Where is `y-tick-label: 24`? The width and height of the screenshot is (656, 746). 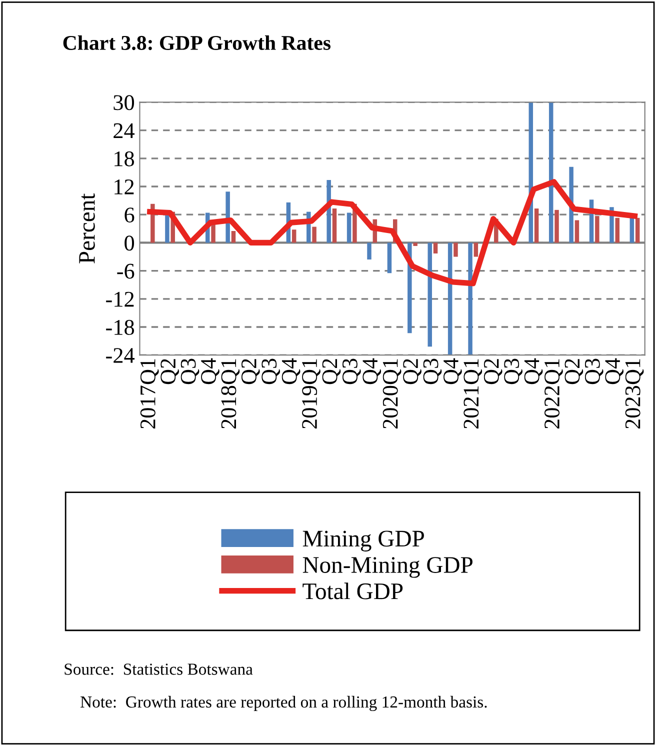
y-tick-label: 24 is located at coordinates (124, 130).